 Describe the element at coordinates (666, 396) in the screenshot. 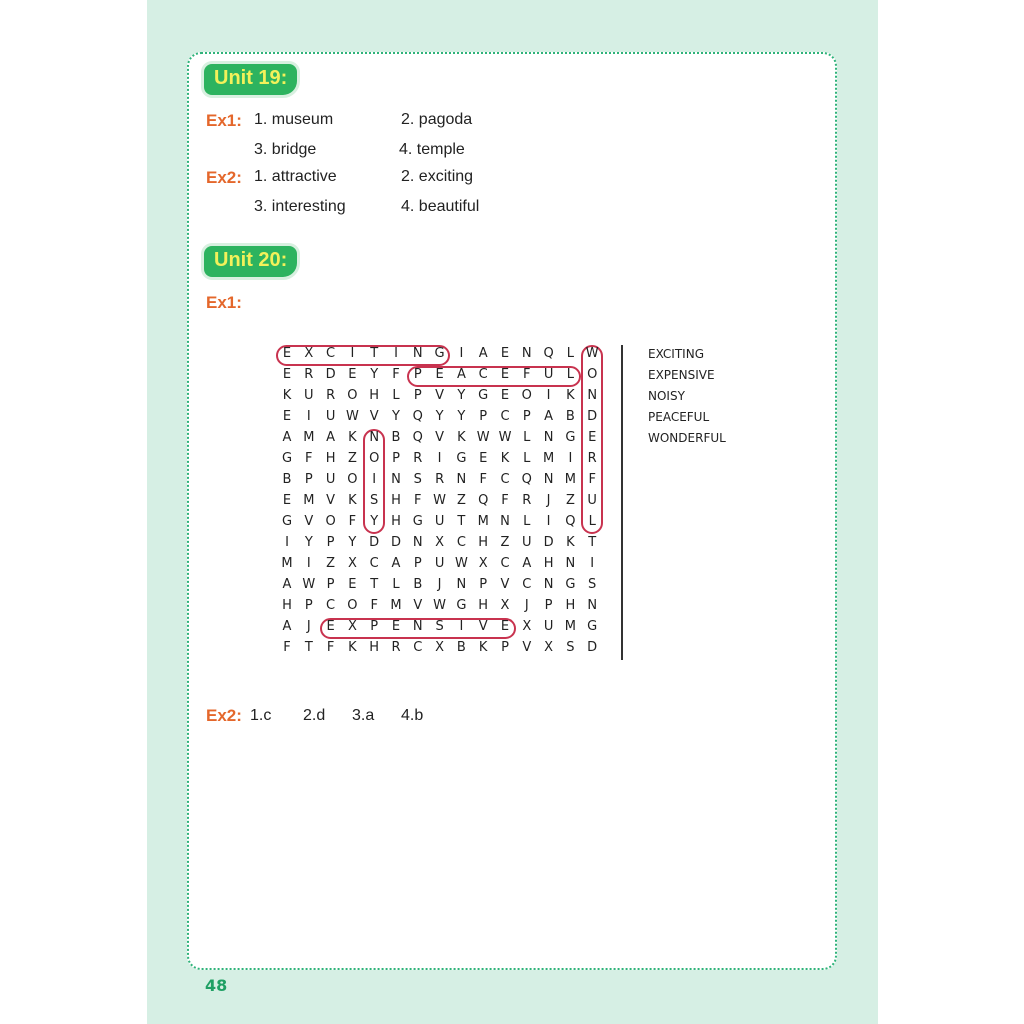

I see `word-list-item: NOISY` at that location.